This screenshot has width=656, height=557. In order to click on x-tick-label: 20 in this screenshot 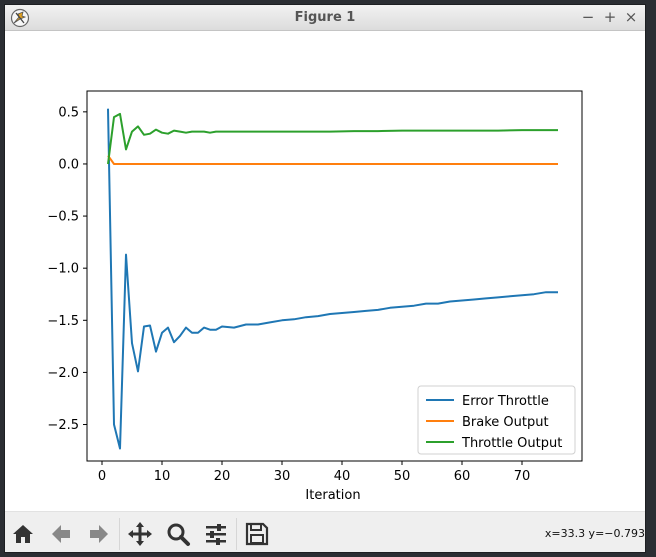, I will do `click(222, 476)`.